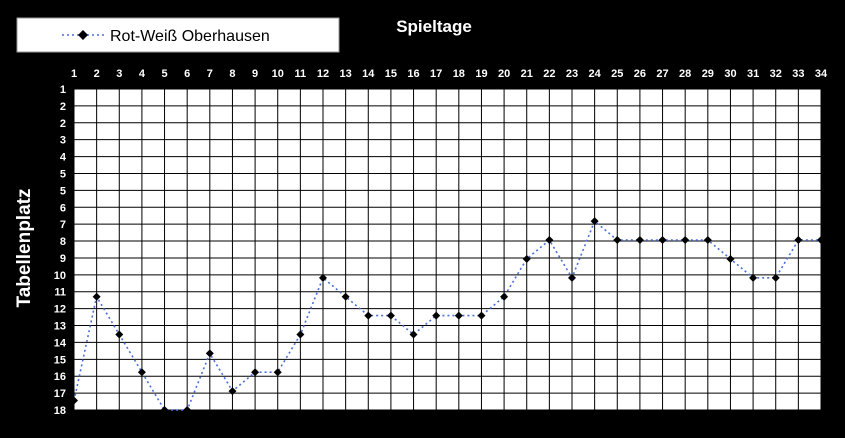 The image size is (845, 438). What do you see at coordinates (617, 74) in the screenshot?
I see `x-tick-label: 25` at bounding box center [617, 74].